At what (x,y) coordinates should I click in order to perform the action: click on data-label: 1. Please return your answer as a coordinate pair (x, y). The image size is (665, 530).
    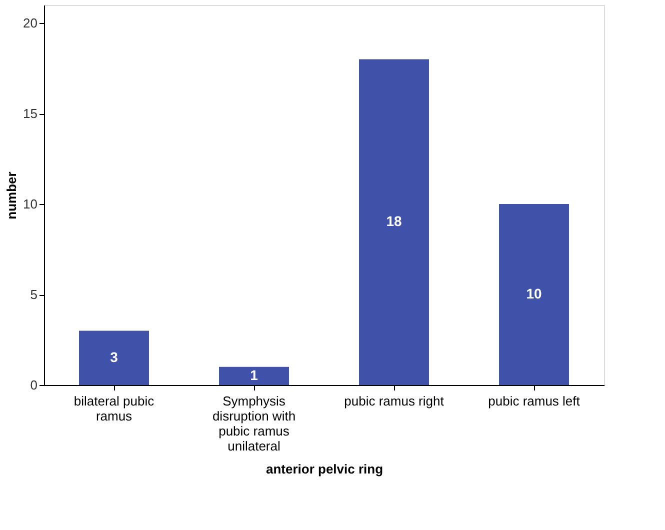
    Looking at the image, I should click on (254, 374).